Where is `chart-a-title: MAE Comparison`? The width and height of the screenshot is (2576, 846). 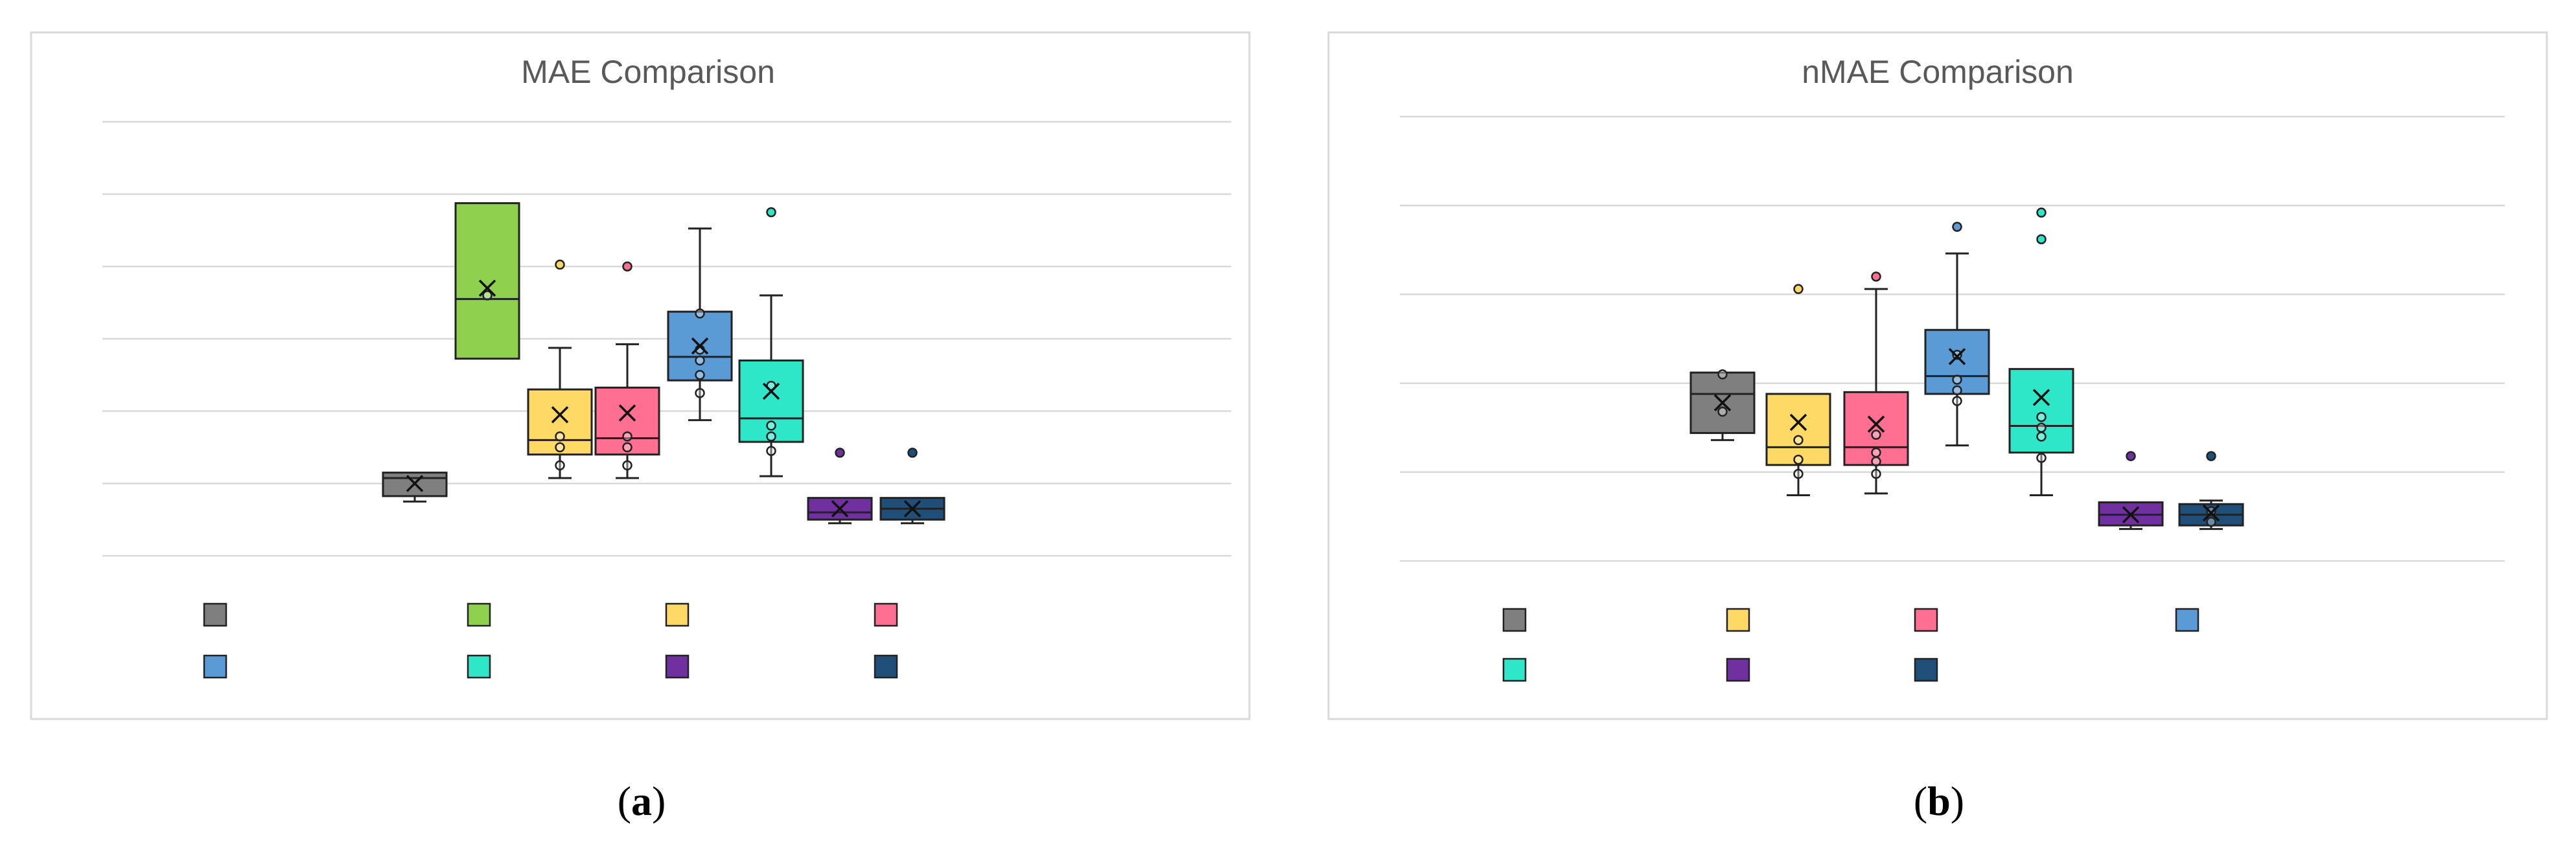
chart-a-title: MAE Comparison is located at coordinates (648, 72).